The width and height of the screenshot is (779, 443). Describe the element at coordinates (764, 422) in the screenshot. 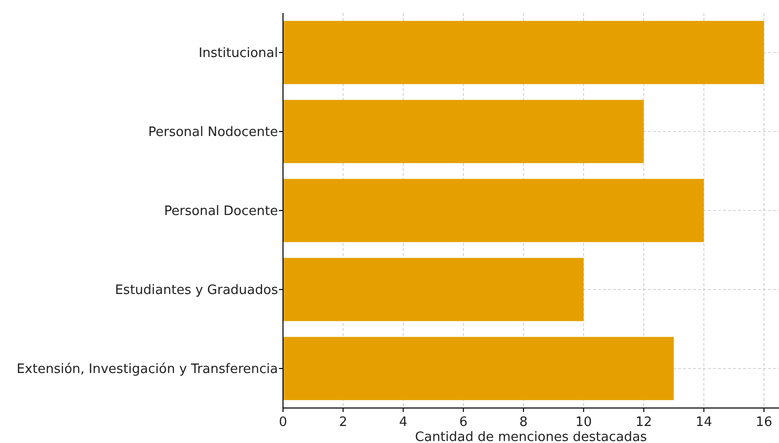

I see `x-tick-label: 16` at that location.